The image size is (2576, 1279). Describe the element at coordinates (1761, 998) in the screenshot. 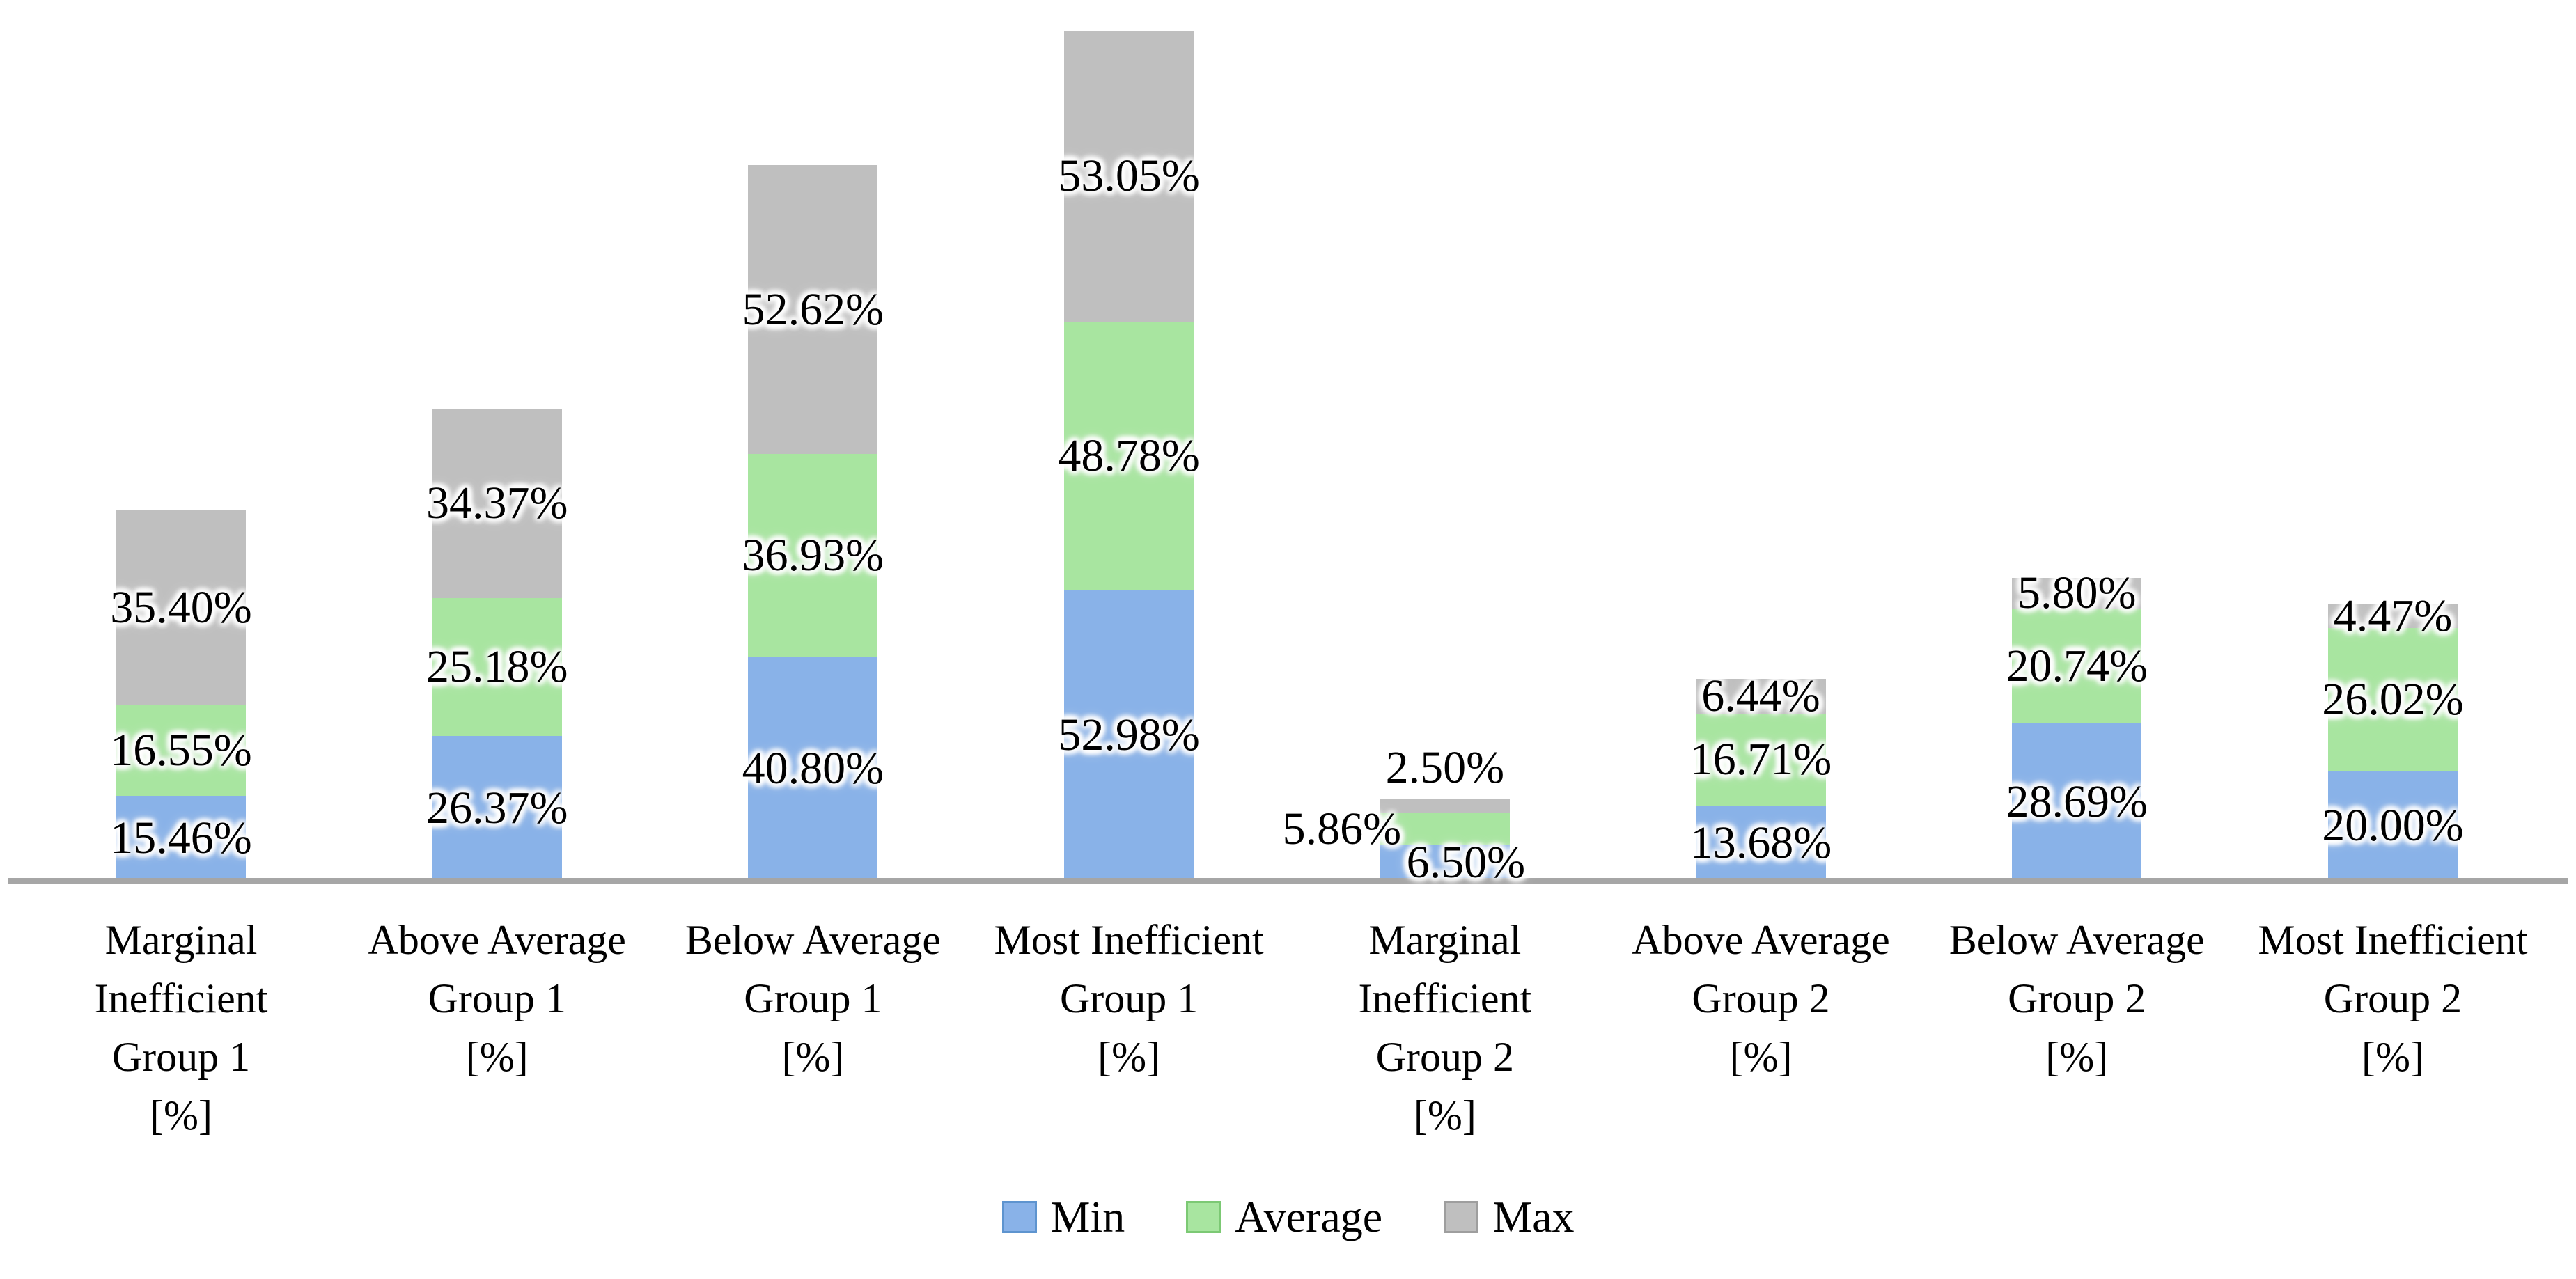

I see `x-axis-label-above-average-group-2: Above Average Group 2 [%]` at that location.